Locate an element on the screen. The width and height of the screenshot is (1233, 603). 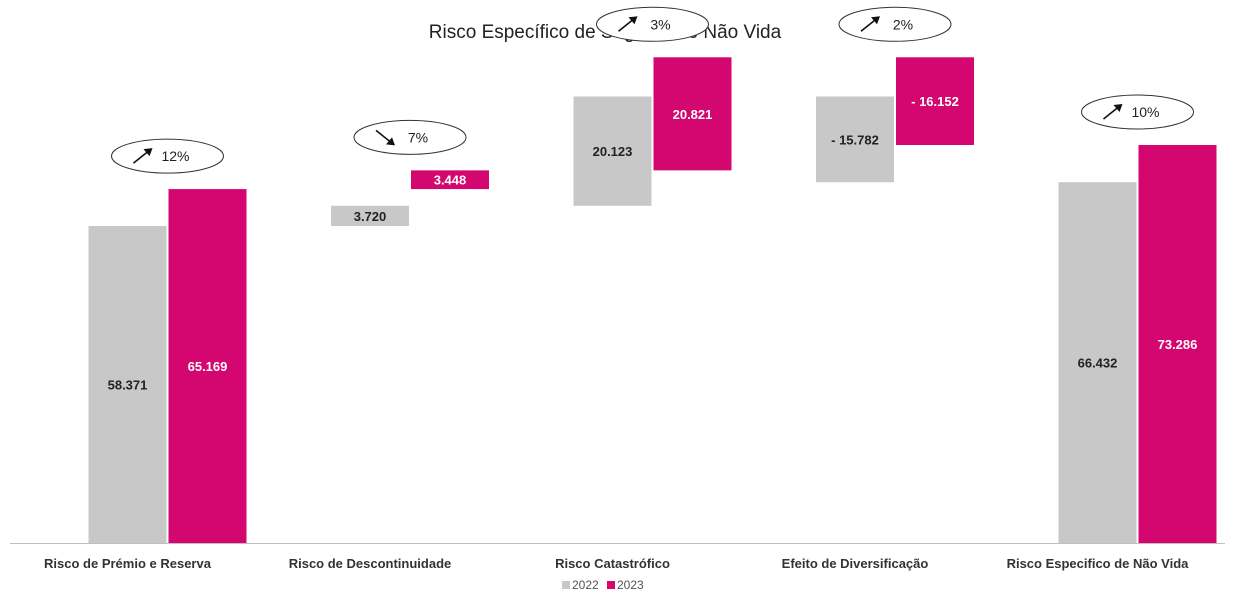
label-2023: 20.821 is located at coordinates (693, 114).